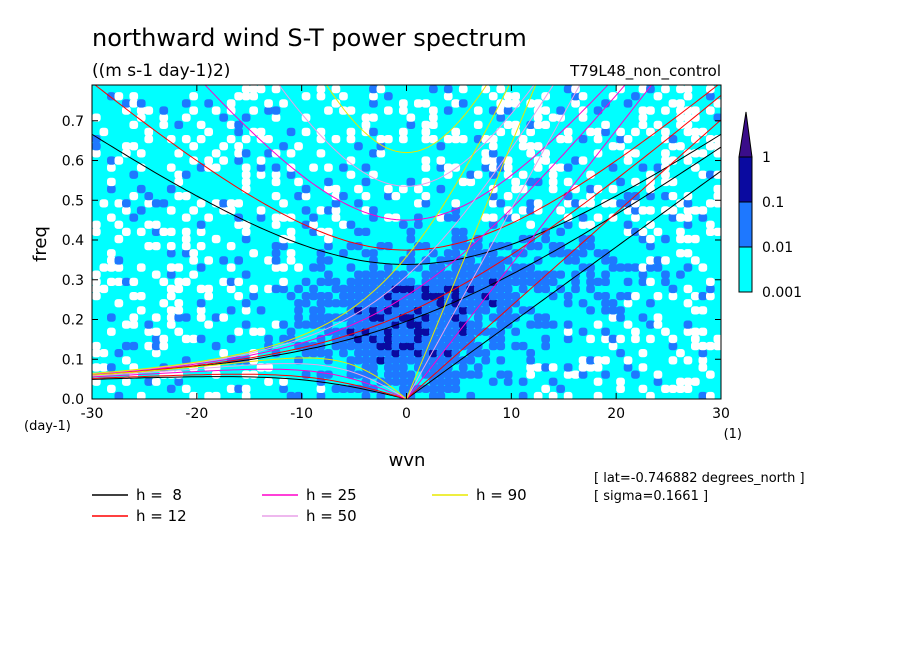 This screenshot has width=904, height=654. What do you see at coordinates (773, 203) in the screenshot?
I see `colorbar-label: 0.1` at bounding box center [773, 203].